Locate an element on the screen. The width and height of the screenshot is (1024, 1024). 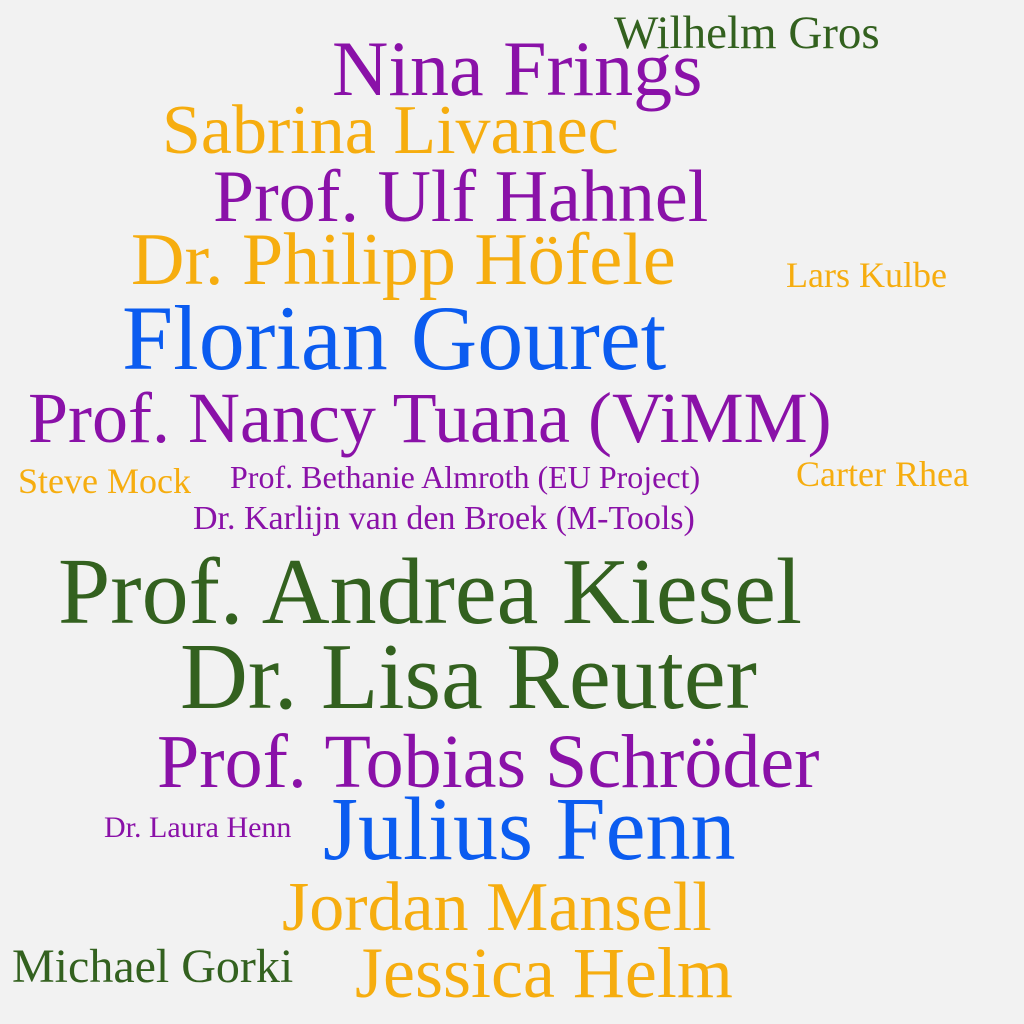
word-ulf-hahnel: Prof. Ulf Hahnel is located at coordinates (461, 197).